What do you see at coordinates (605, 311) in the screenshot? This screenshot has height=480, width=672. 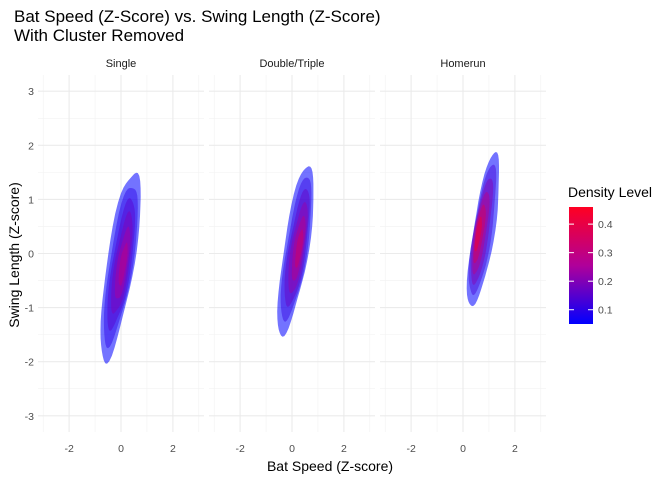 I see `legend-tick-label: 0.1` at bounding box center [605, 311].